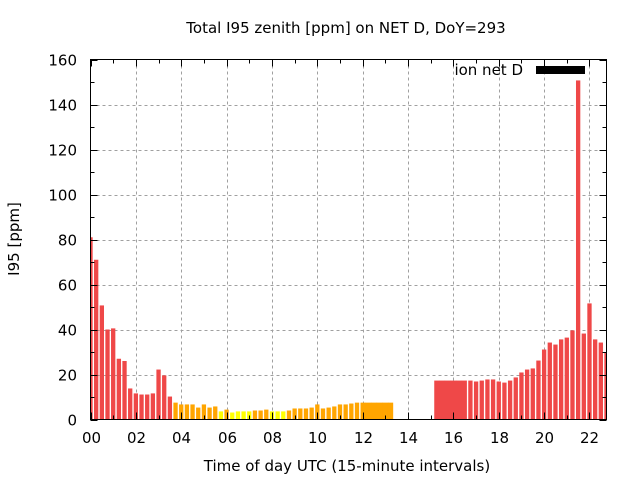  Describe the element at coordinates (136, 438) in the screenshot. I see `x-tick-label: 02` at that location.